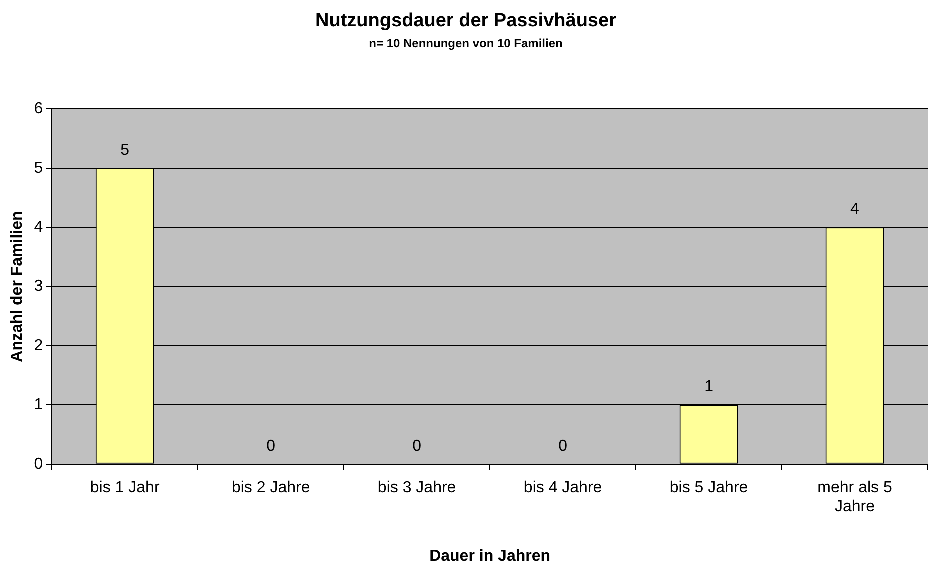 The height and width of the screenshot is (582, 930). Describe the element at coordinates (39, 287) in the screenshot. I see `y-tick-label: 3` at that location.